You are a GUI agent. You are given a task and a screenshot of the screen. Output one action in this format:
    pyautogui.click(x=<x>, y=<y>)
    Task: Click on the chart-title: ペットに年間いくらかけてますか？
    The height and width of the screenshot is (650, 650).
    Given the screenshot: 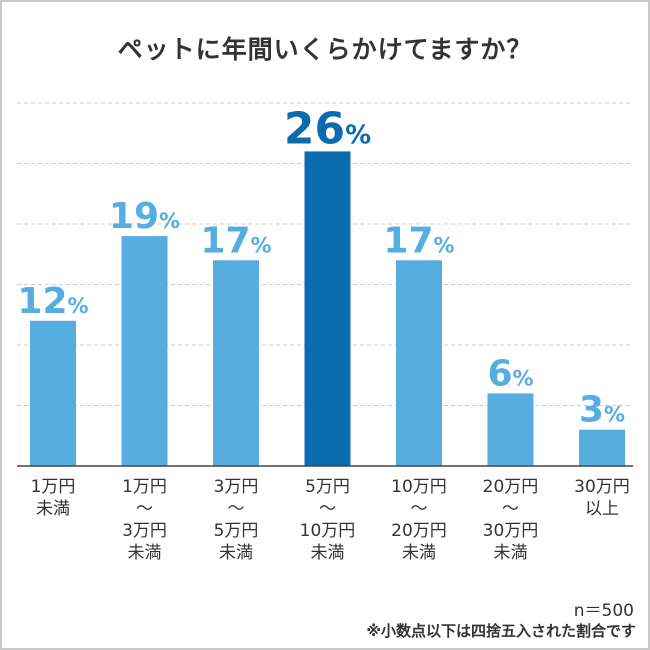 What is the action you would take?
    pyautogui.click(x=325, y=49)
    